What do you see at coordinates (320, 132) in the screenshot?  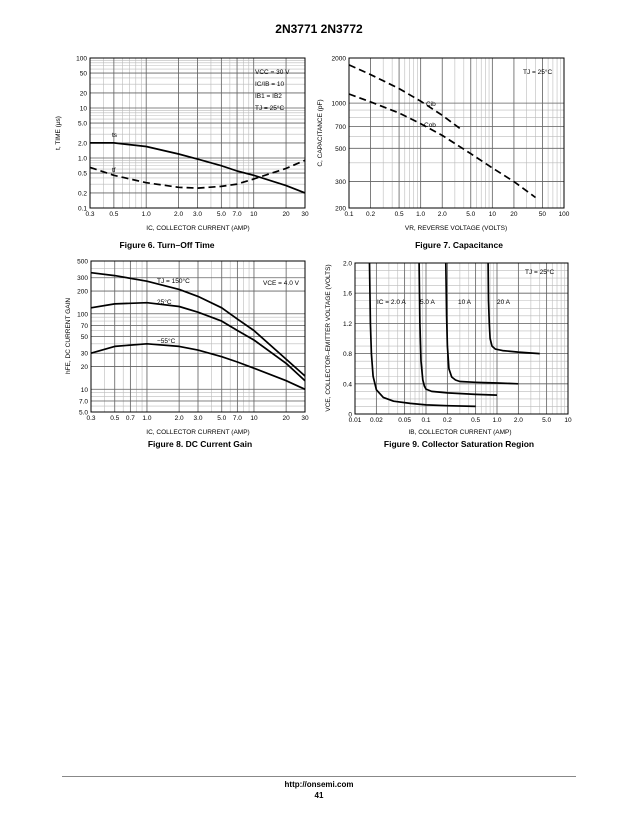 I see `y-axis-label: C, CAPACITANCE (pF)` at bounding box center [320, 132].